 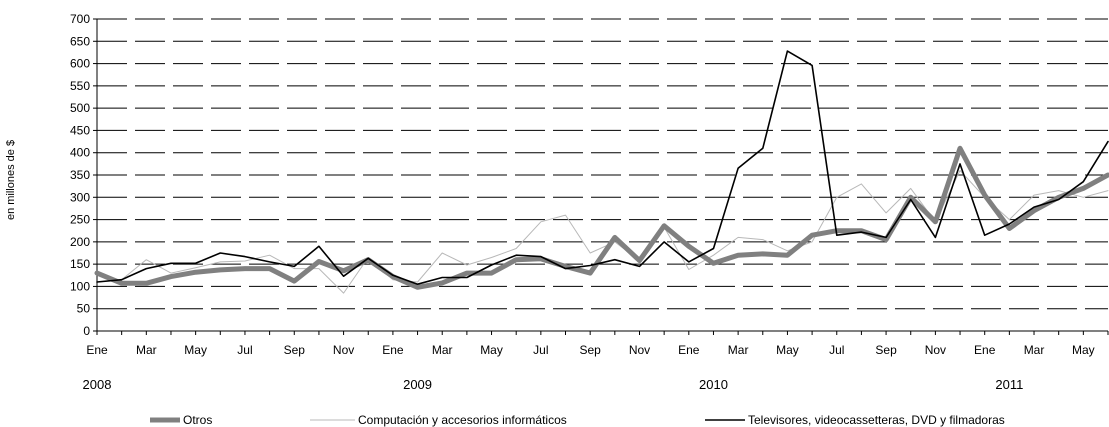 What do you see at coordinates (80, 197) in the screenshot?
I see `y-tick-label: 300` at bounding box center [80, 197].